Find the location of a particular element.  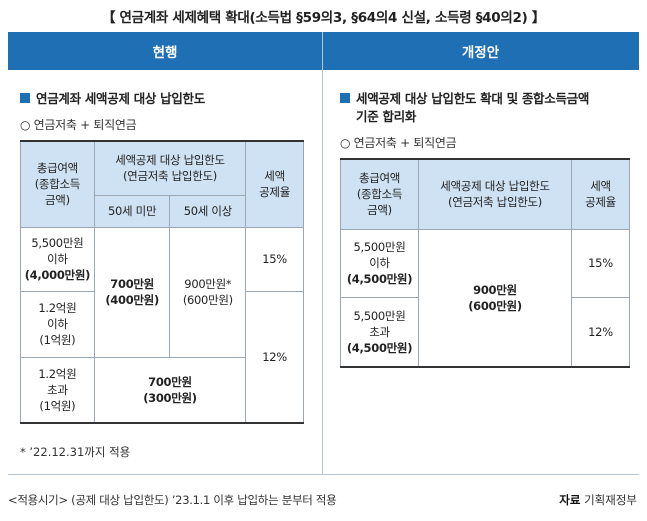

th-over50: 50세 이상 is located at coordinates (208, 211).